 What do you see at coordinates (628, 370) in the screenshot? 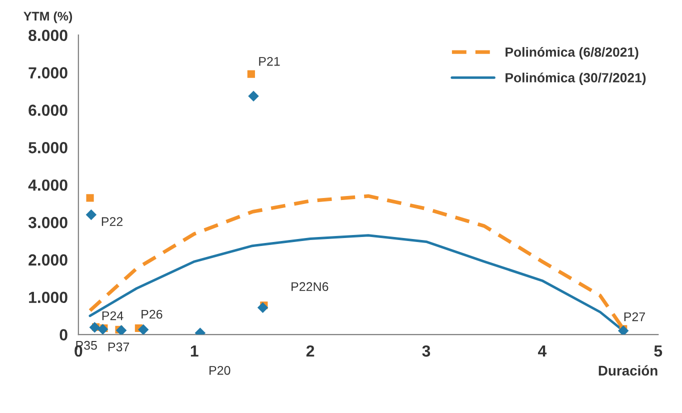
I see `x-axis-title: Duración` at bounding box center [628, 370].